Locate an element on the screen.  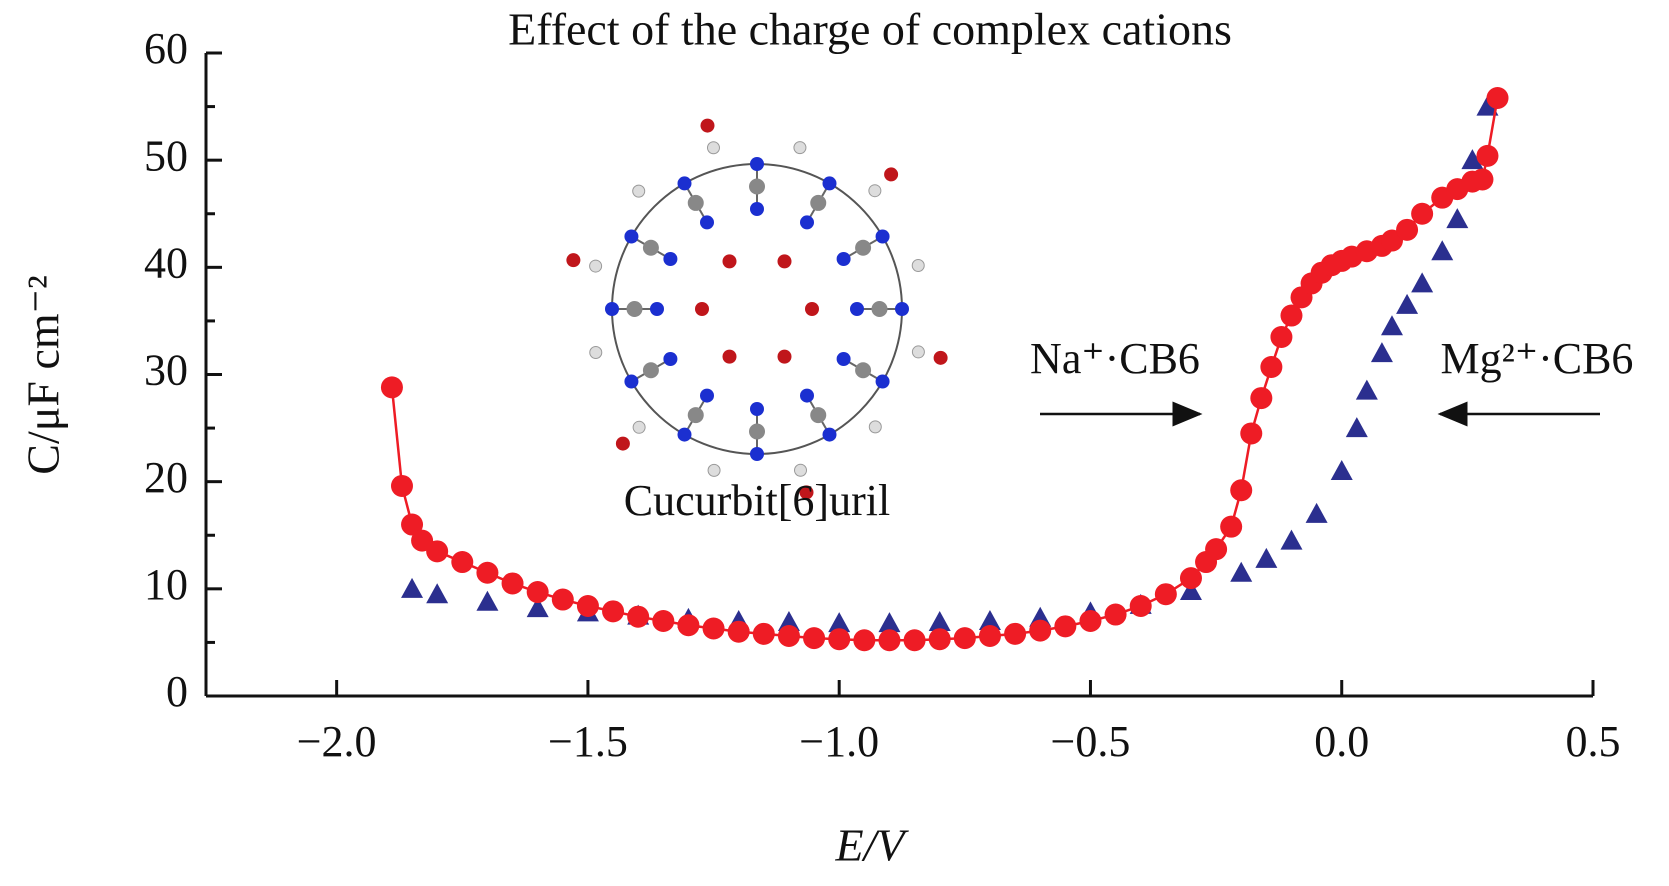
y-tick-label: 60 is located at coordinates (166, 48).